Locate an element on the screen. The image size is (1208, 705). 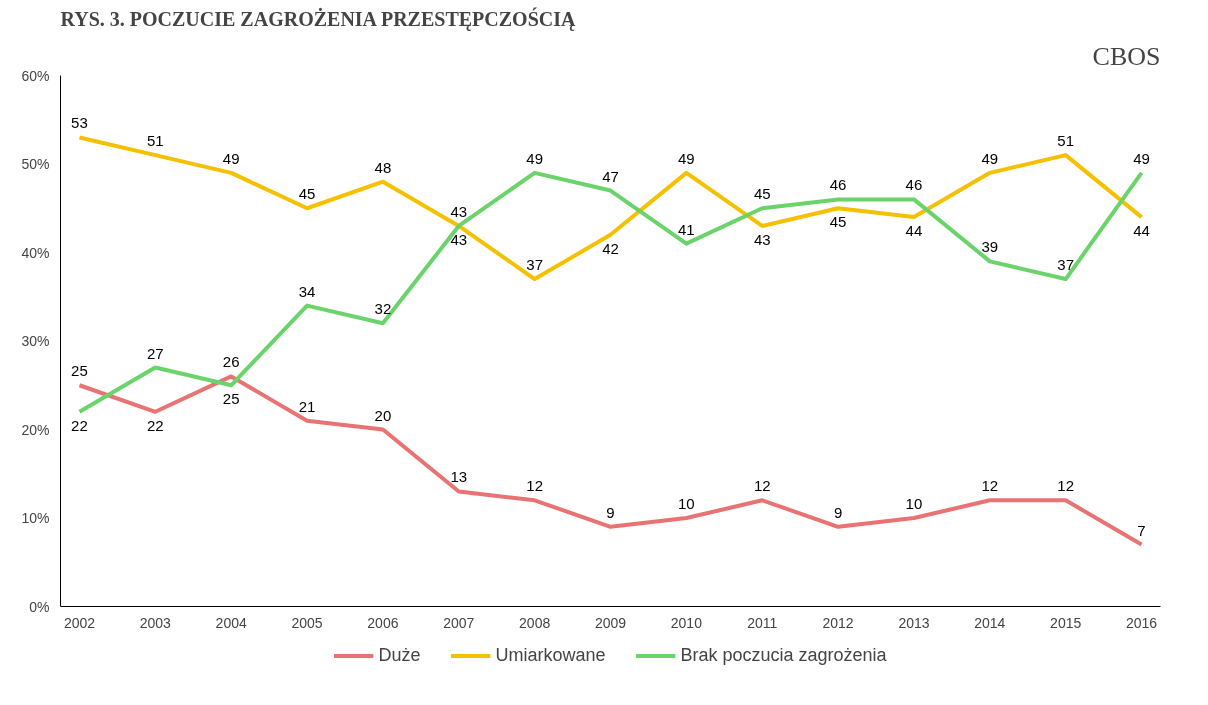
data-label: 53 is located at coordinates (79, 123).